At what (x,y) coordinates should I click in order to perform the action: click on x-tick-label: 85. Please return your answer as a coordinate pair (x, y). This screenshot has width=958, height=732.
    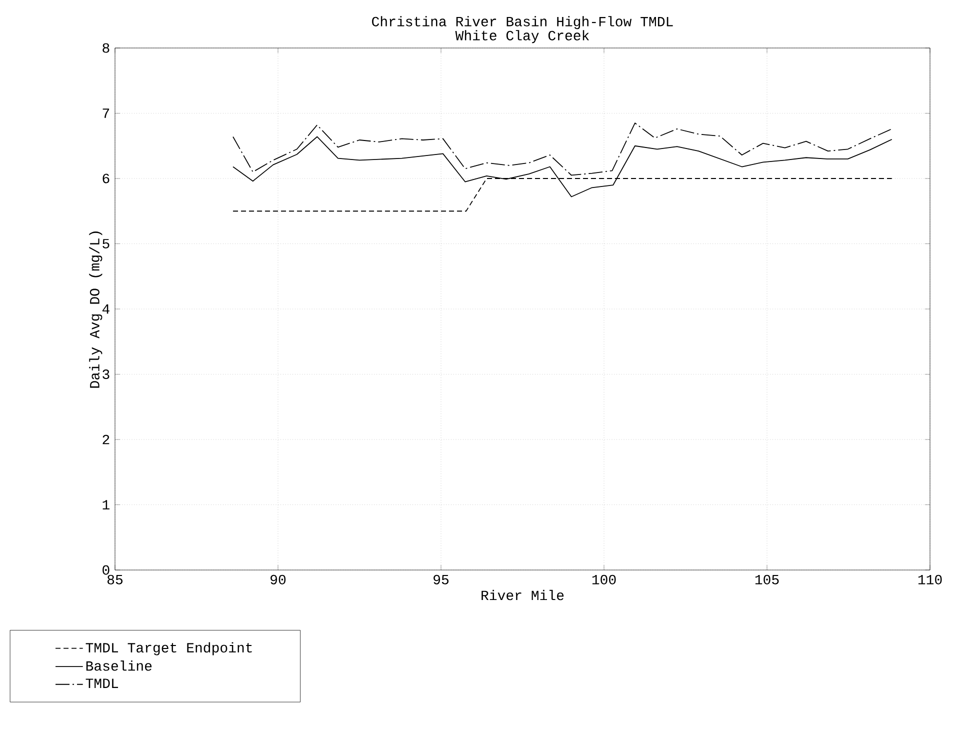
    Looking at the image, I should click on (115, 579).